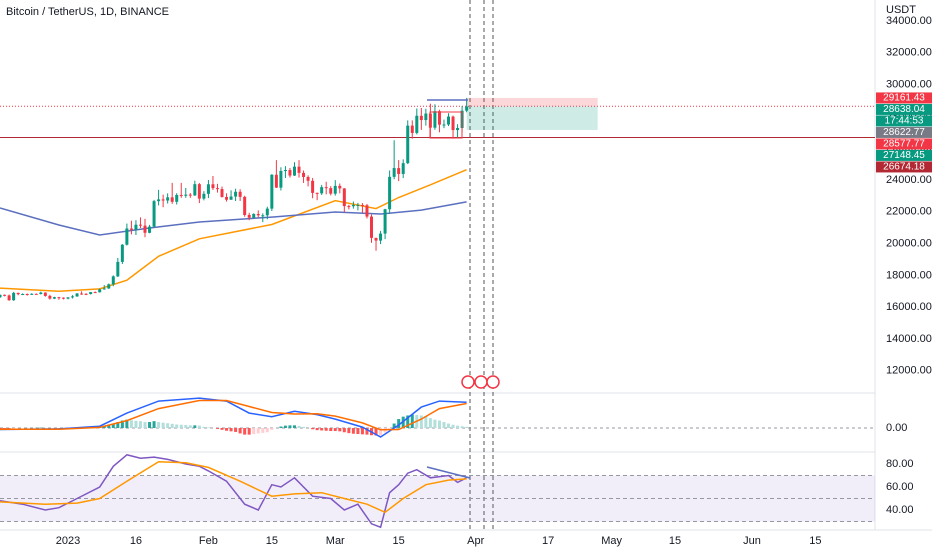 The width and height of the screenshot is (932, 555). What do you see at coordinates (909, 21) in the screenshot?
I see `y-tick-label: 34000.00` at bounding box center [909, 21].